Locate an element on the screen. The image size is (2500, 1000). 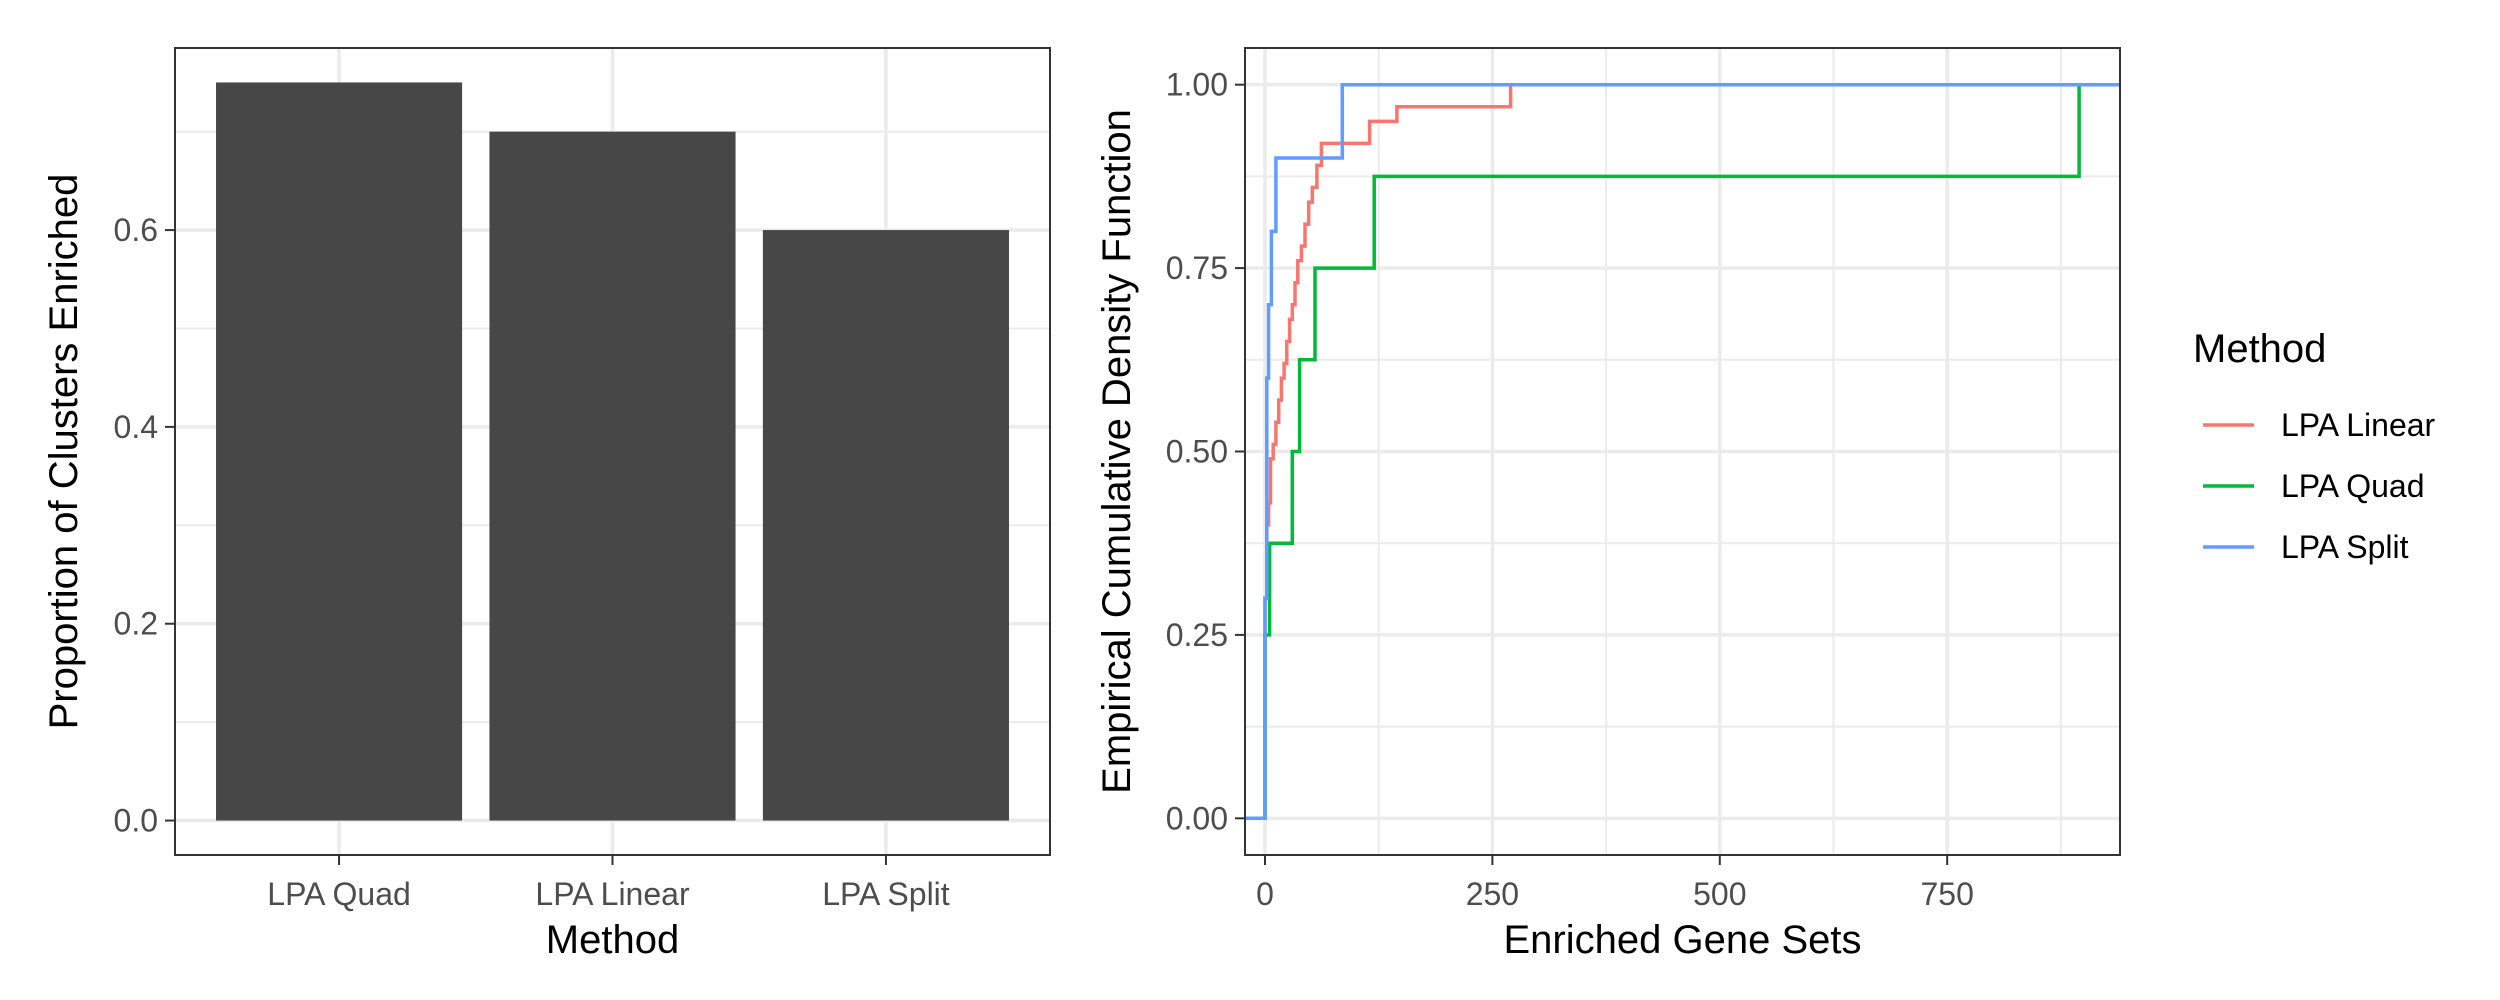
ecdf-y-tick-label: 1.00 is located at coordinates (1197, 85).